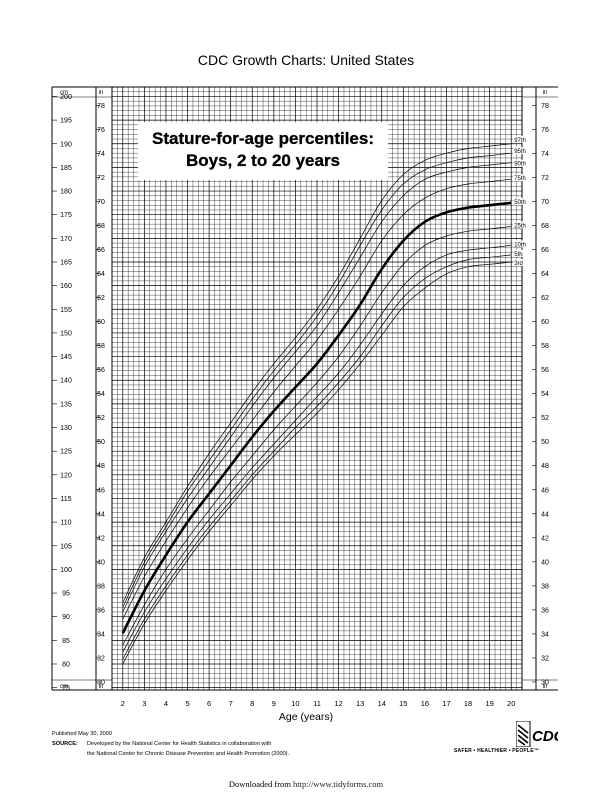 This screenshot has width=612, height=792. What do you see at coordinates (66, 452) in the screenshot?
I see `cm-tick-label: 125` at bounding box center [66, 452].